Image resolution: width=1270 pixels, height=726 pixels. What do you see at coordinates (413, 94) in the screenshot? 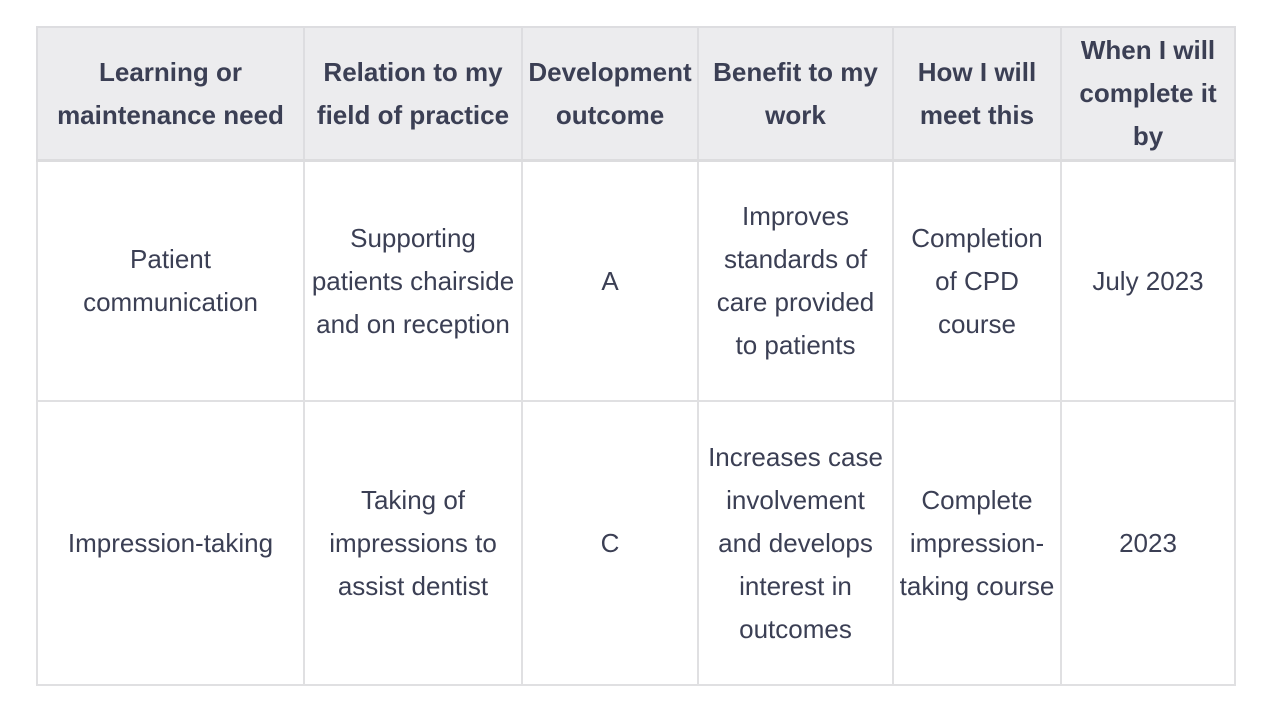
I see `column-header-relation-to-practice: Relation to my field of practice` at bounding box center [413, 94].